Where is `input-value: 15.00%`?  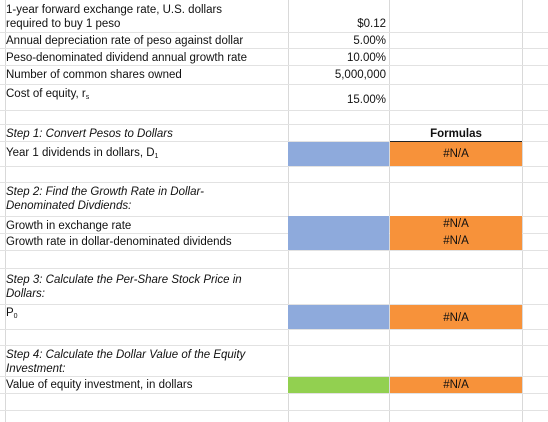
input-value: 15.00% is located at coordinates (366, 100).